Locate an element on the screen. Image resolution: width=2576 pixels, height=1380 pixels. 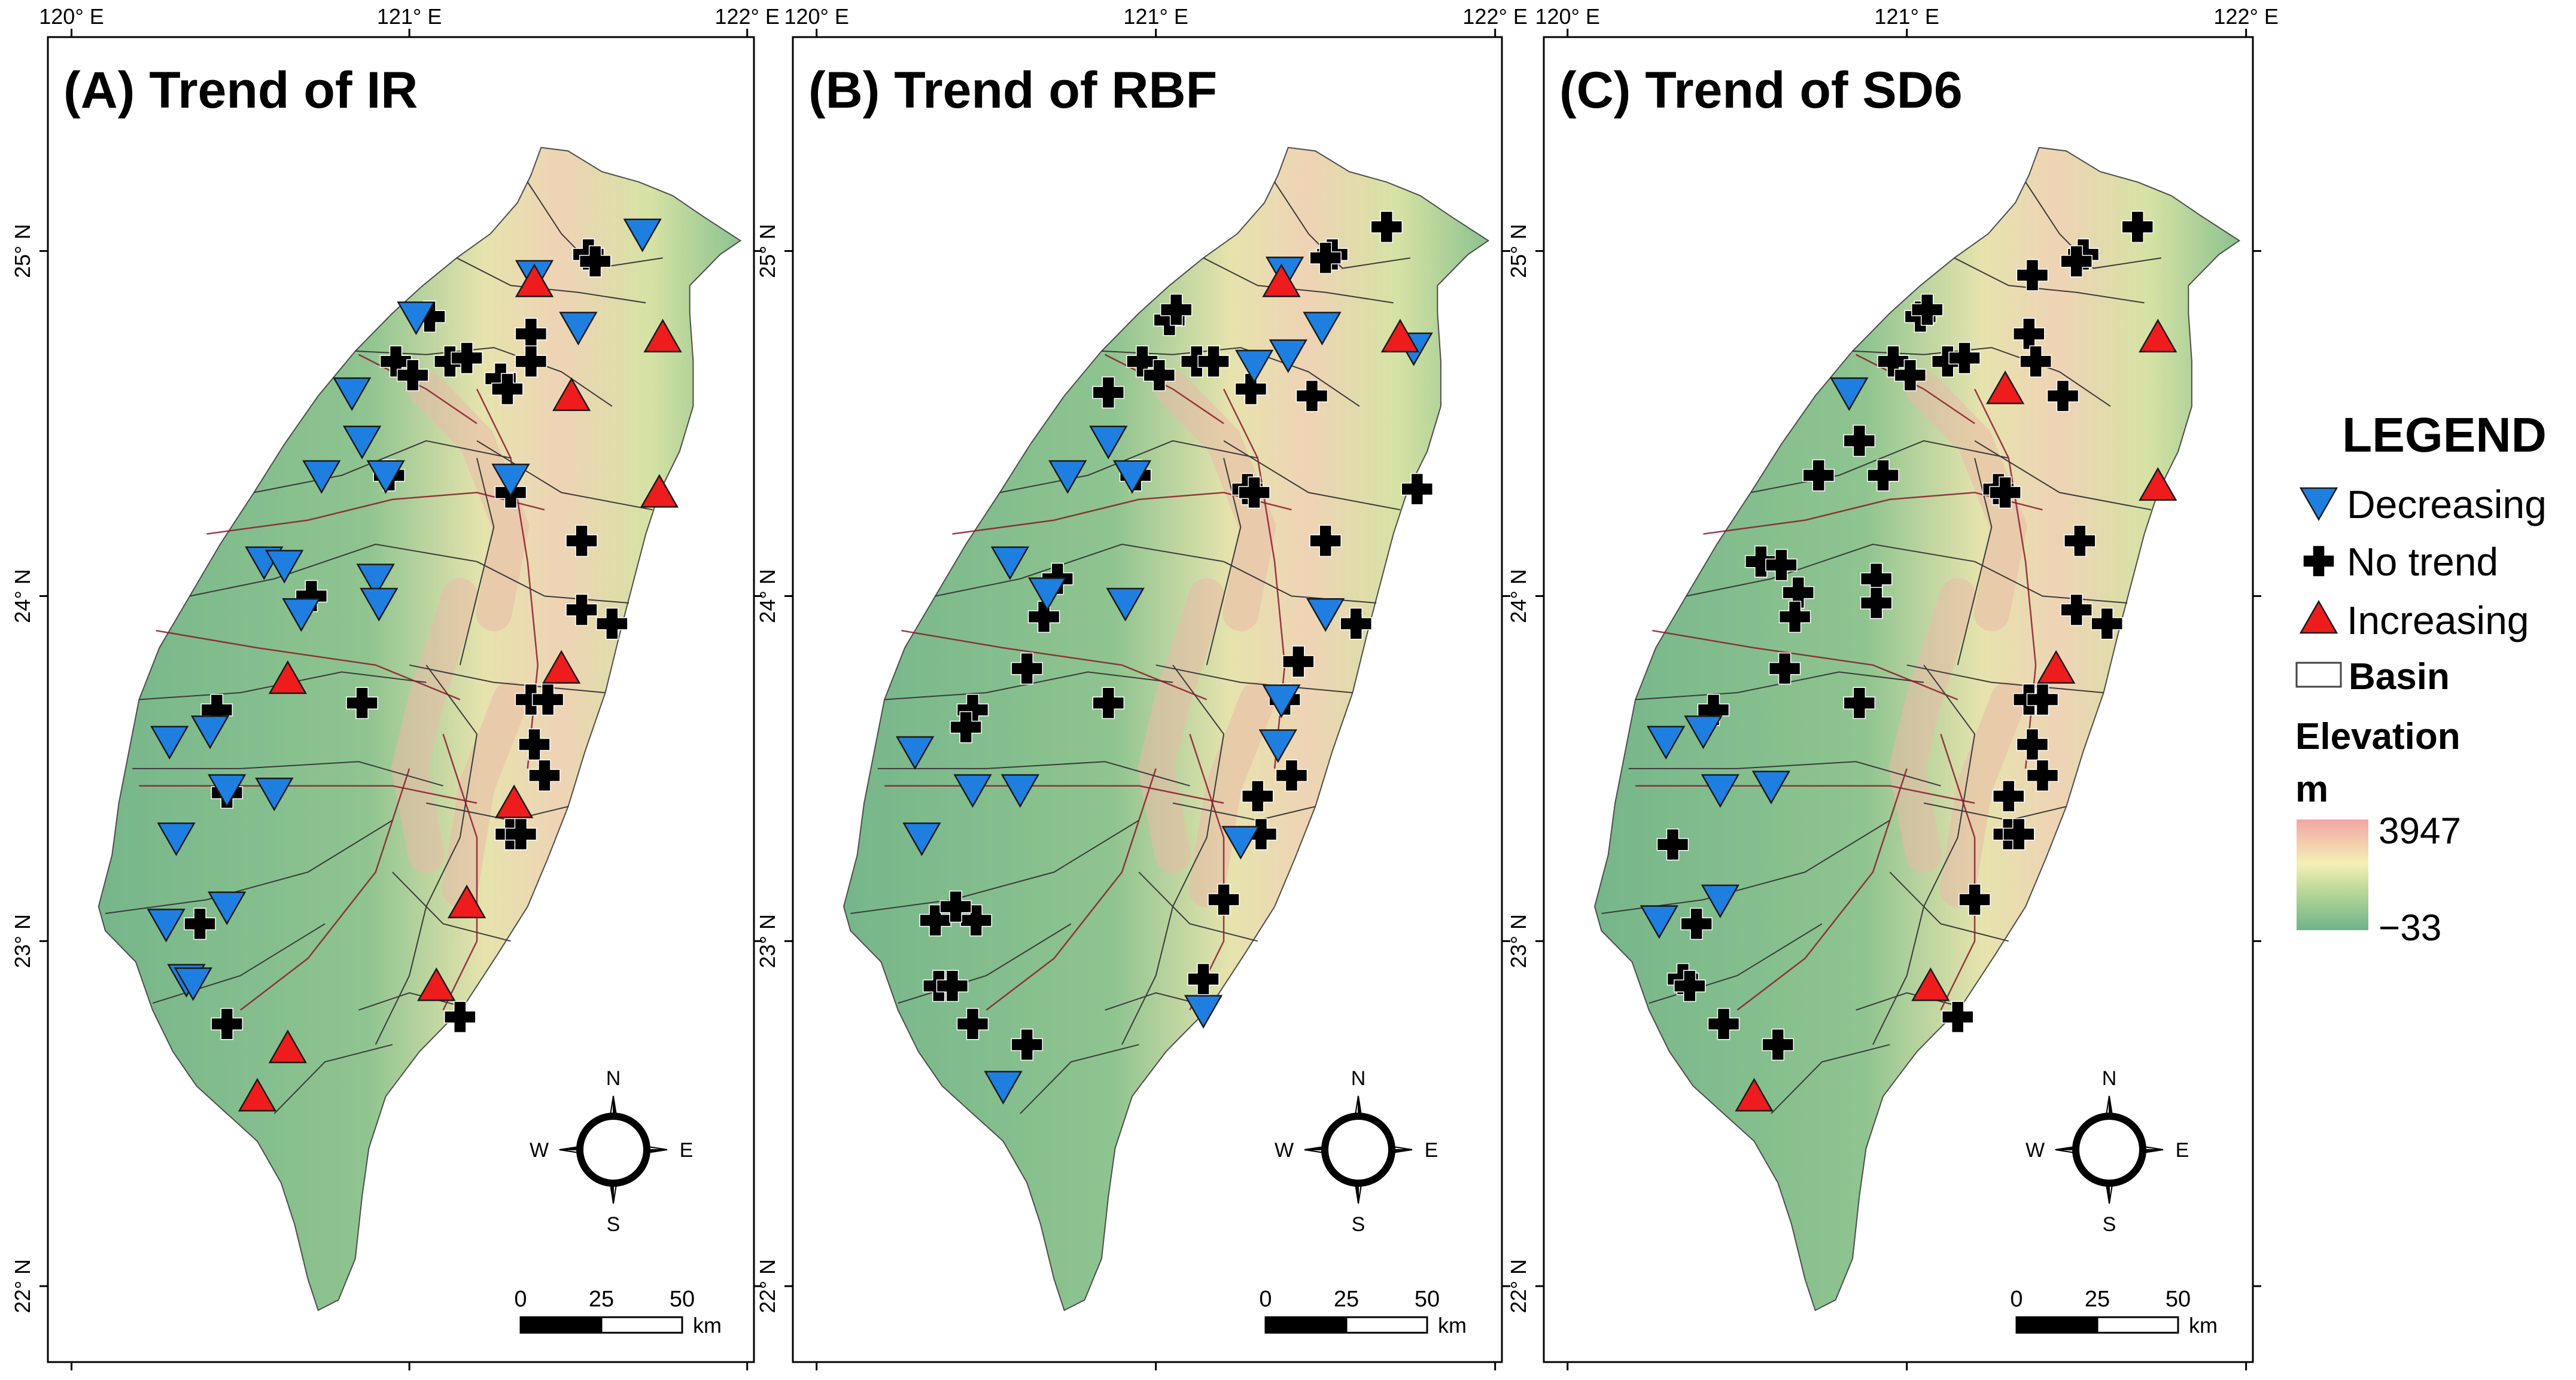
lon-tick-label: 120° E is located at coordinates (816, 16).